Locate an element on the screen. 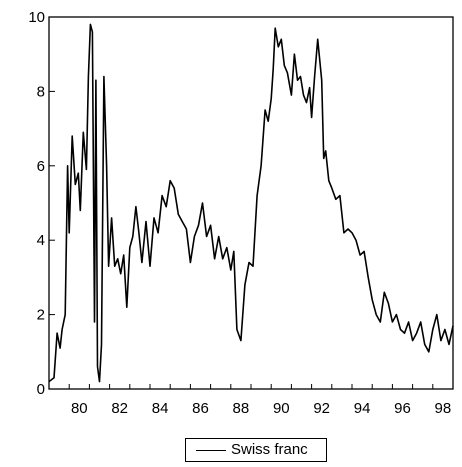 Image resolution: width=462 pixels, height=467 pixels. x-tick-label: 88 is located at coordinates (241, 408).